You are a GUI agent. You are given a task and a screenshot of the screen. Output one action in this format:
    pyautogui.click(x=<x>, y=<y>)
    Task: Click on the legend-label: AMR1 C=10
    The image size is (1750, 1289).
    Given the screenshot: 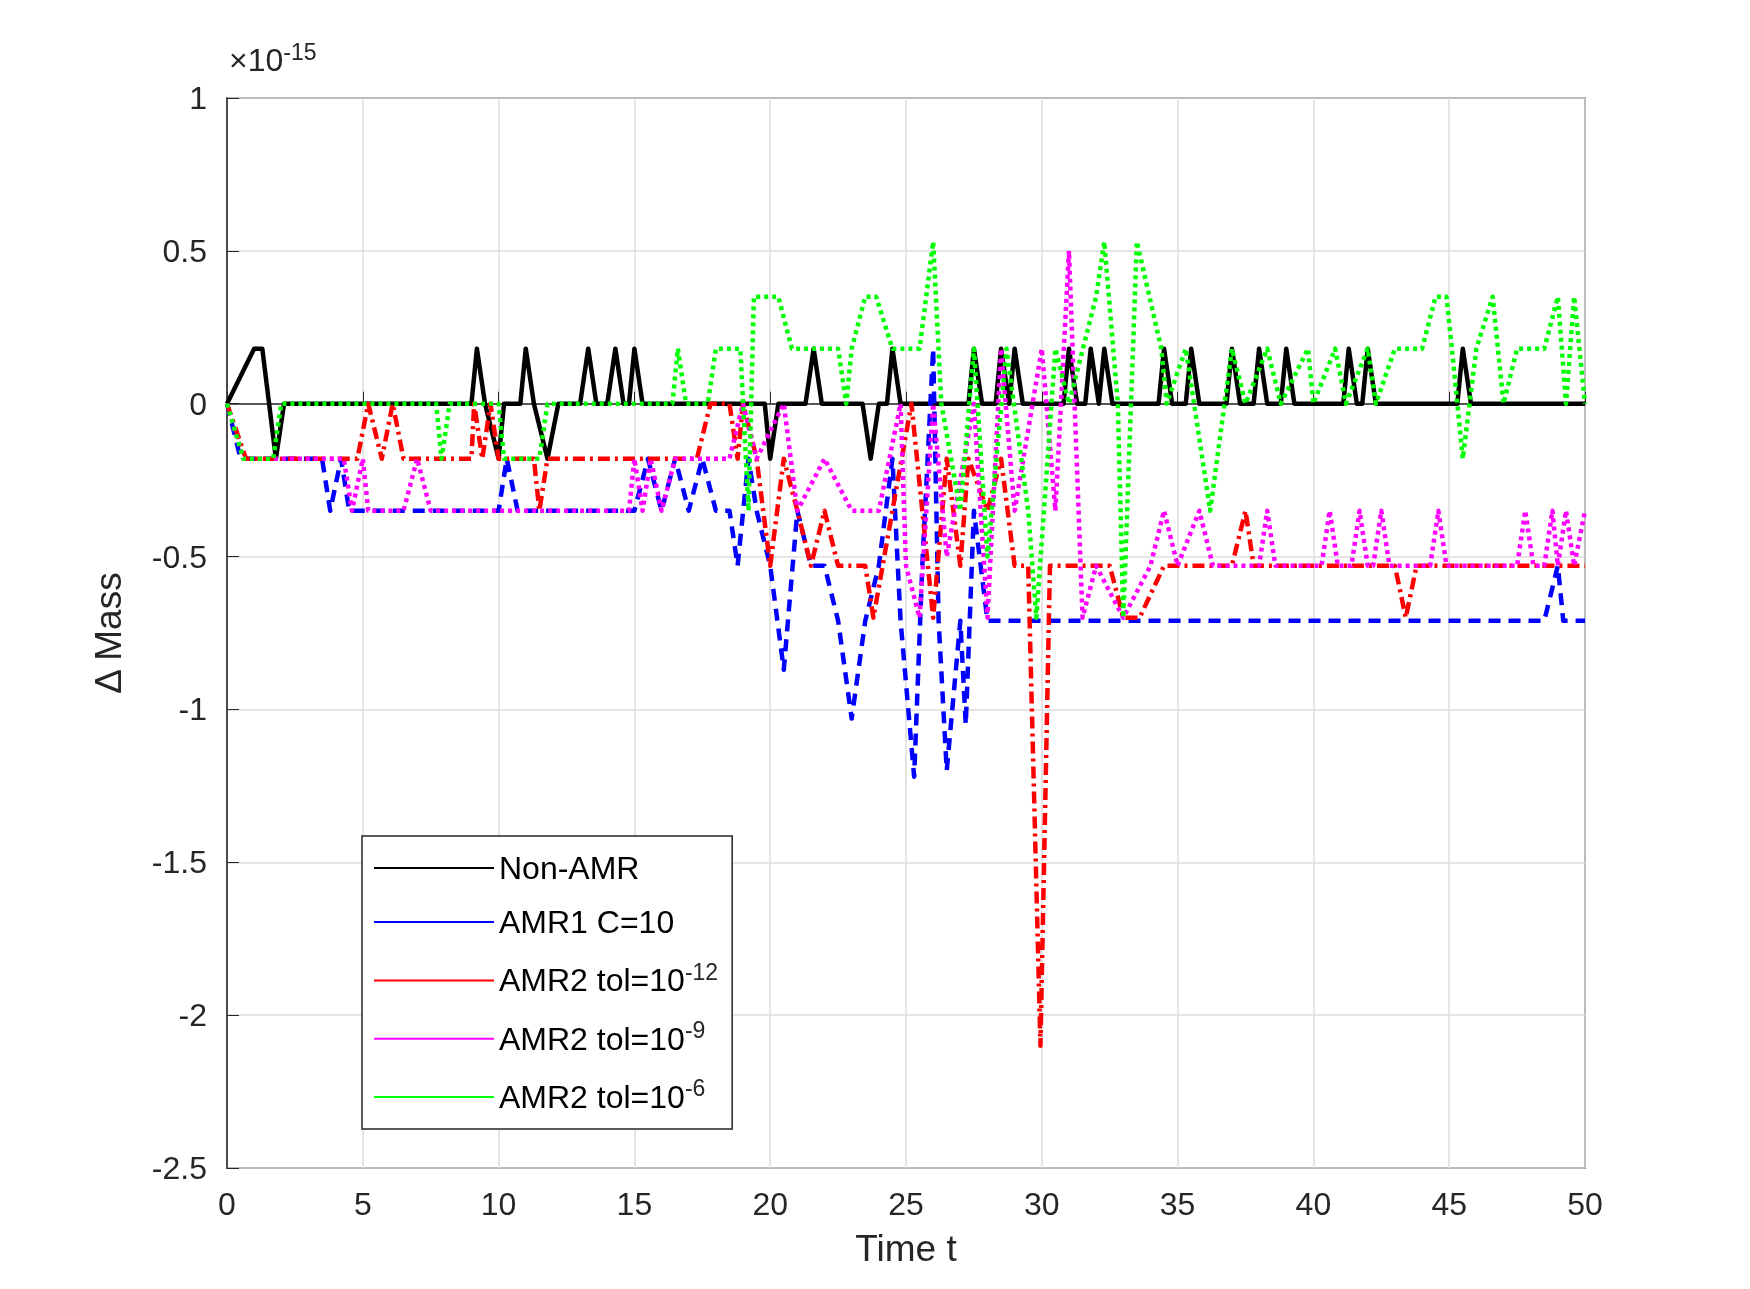 What is the action you would take?
    pyautogui.click(x=587, y=922)
    